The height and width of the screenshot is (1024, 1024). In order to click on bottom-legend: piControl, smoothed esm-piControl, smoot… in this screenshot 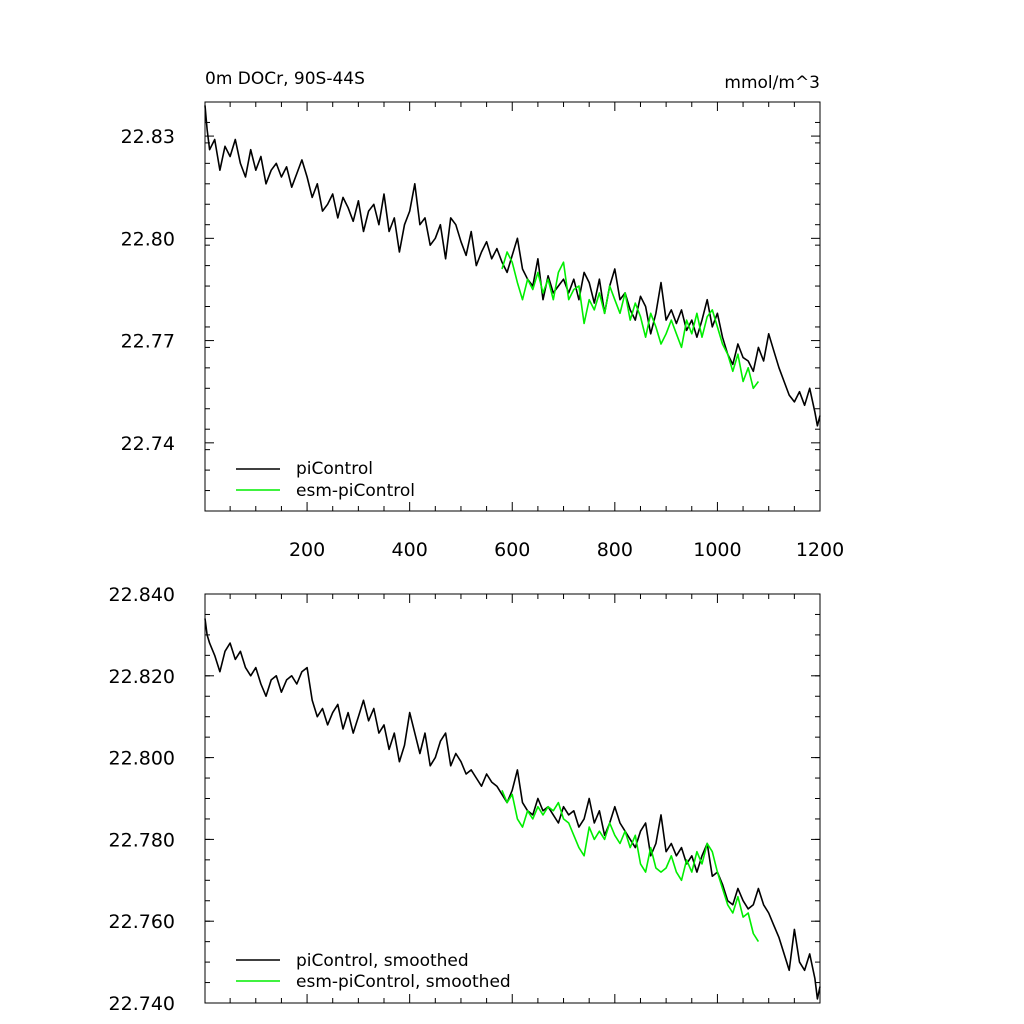, I will do `click(373, 971)`.